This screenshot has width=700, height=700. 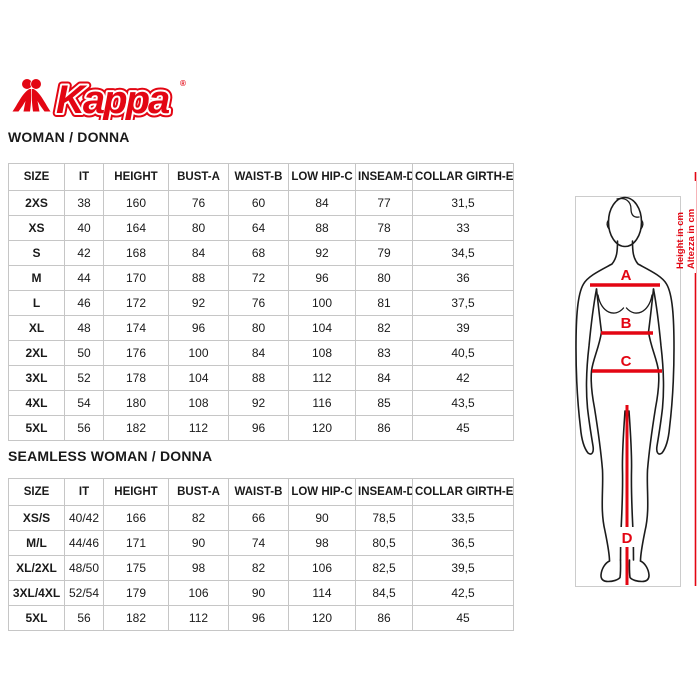 I want to click on cell: 40,5, so click(x=463, y=353).